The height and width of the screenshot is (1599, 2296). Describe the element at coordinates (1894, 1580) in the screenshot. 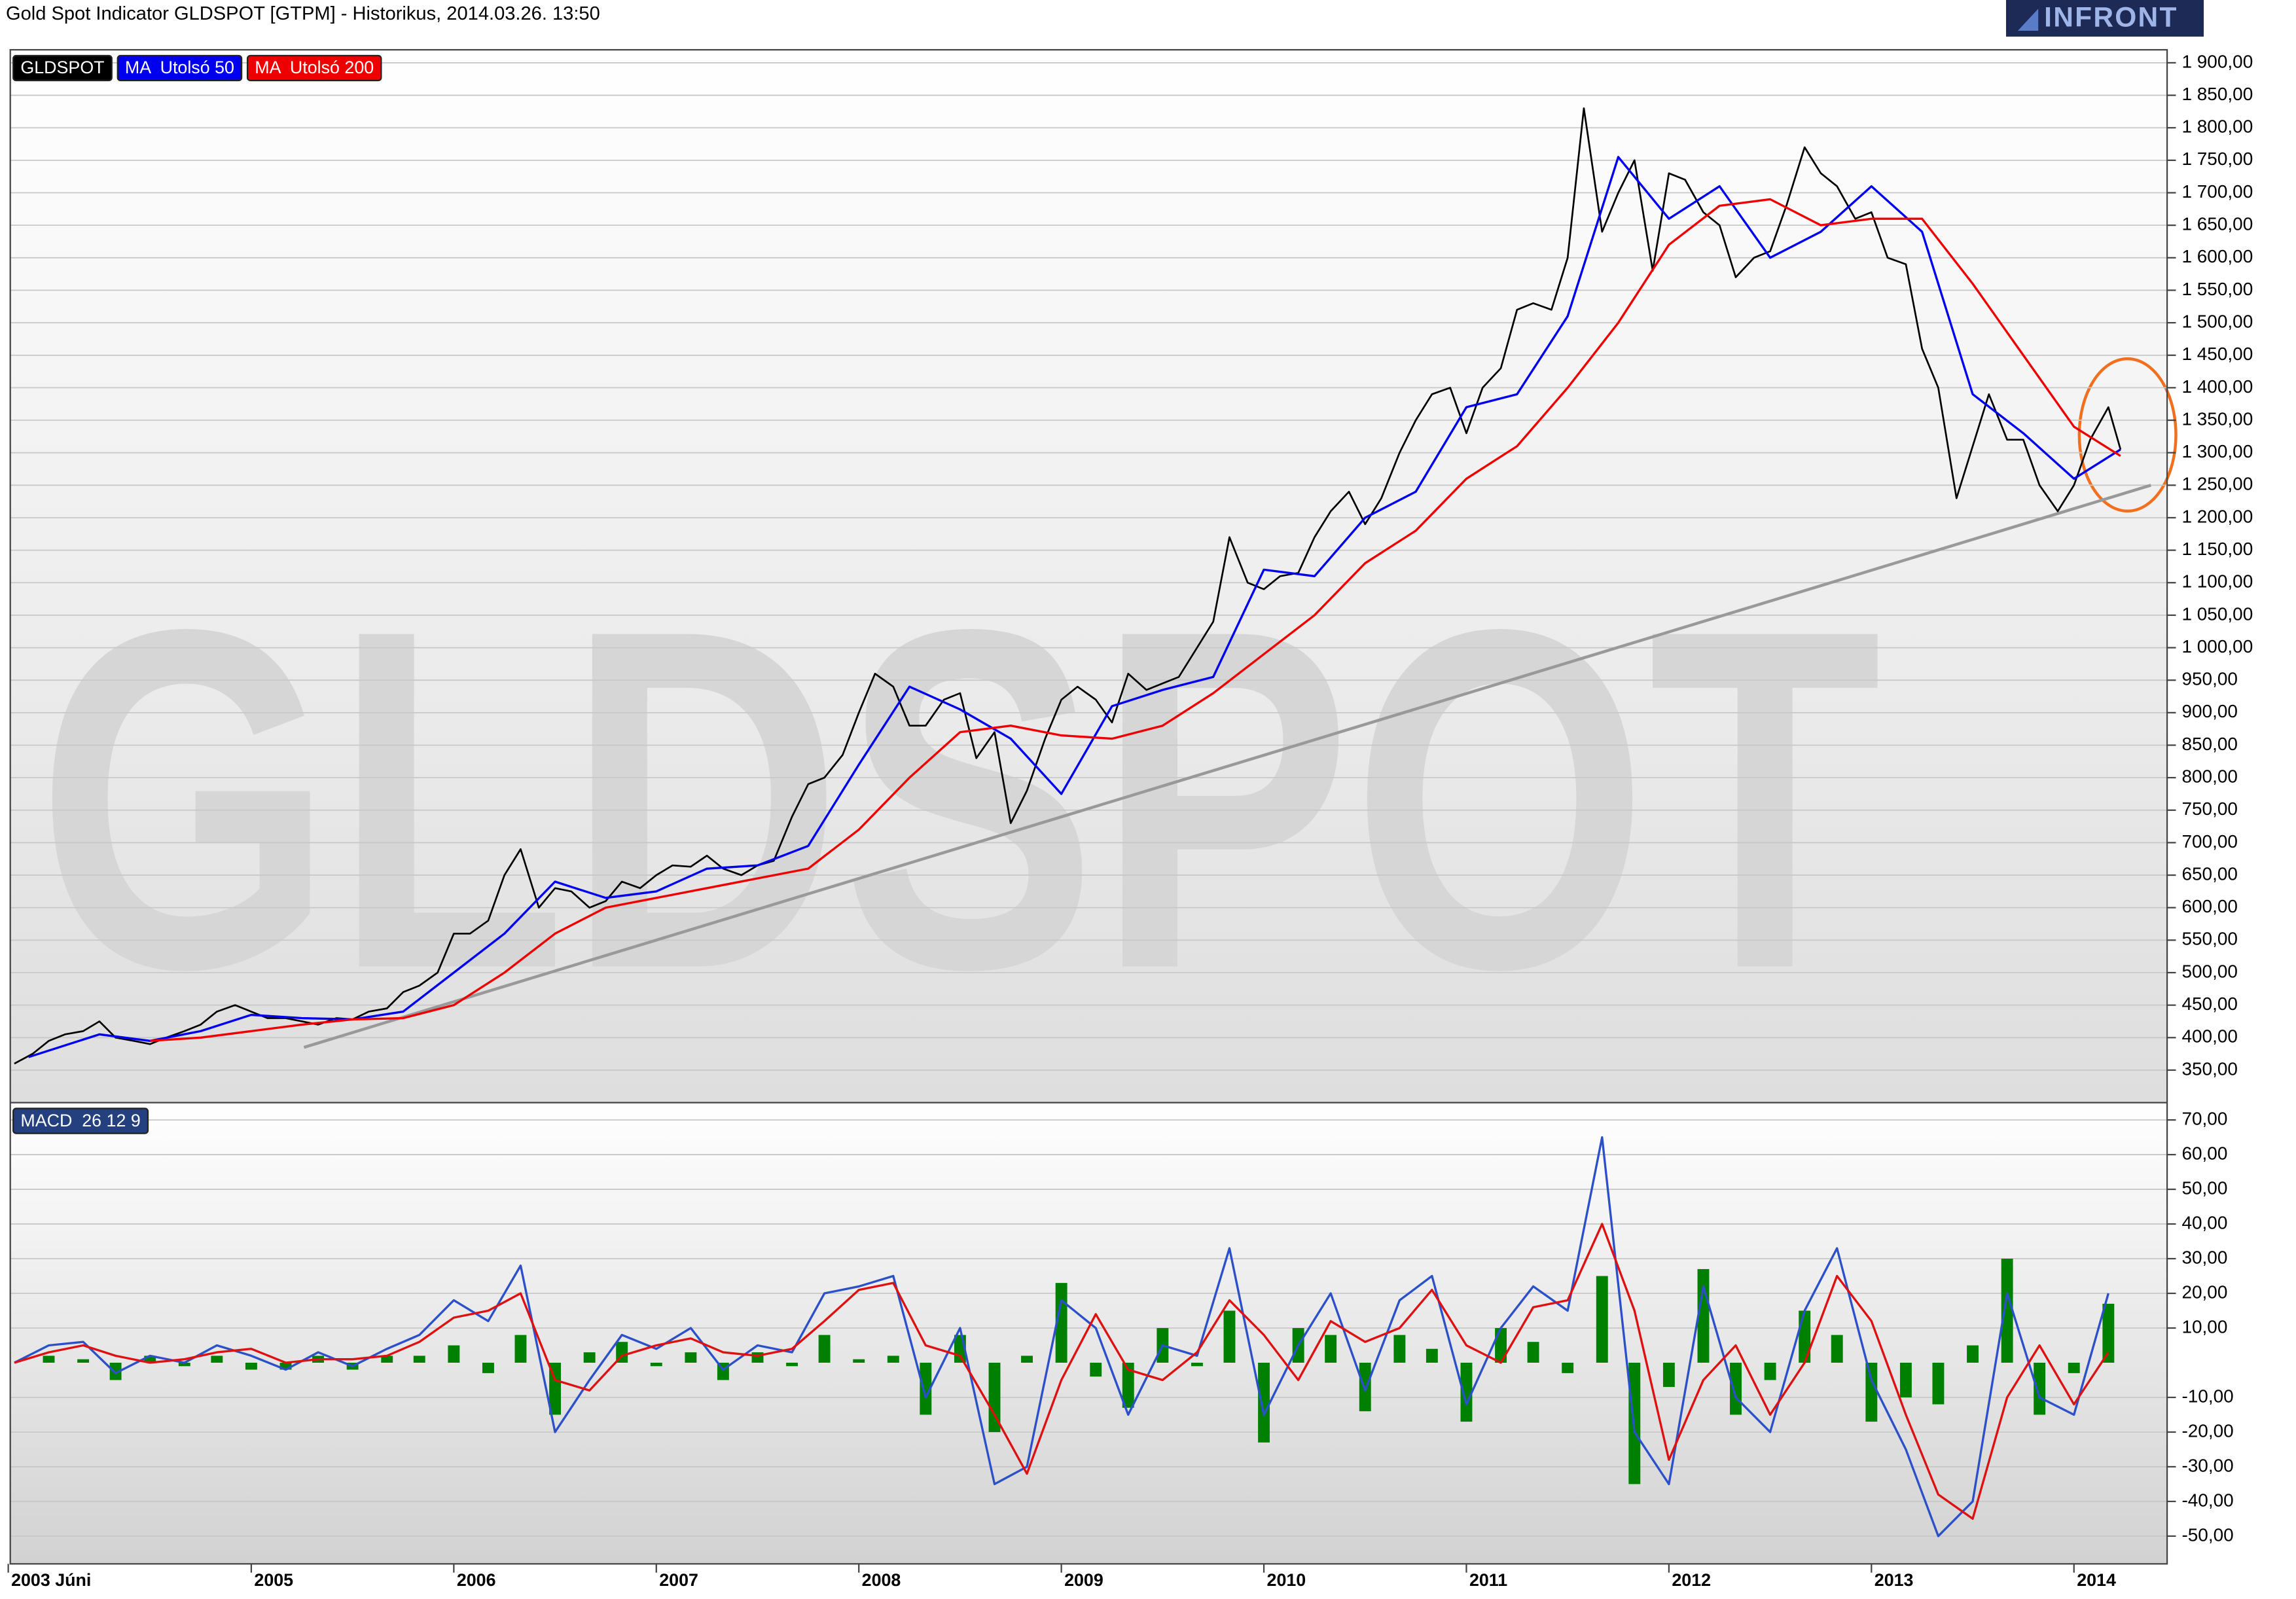

I see `x-tick-label: 2013` at that location.